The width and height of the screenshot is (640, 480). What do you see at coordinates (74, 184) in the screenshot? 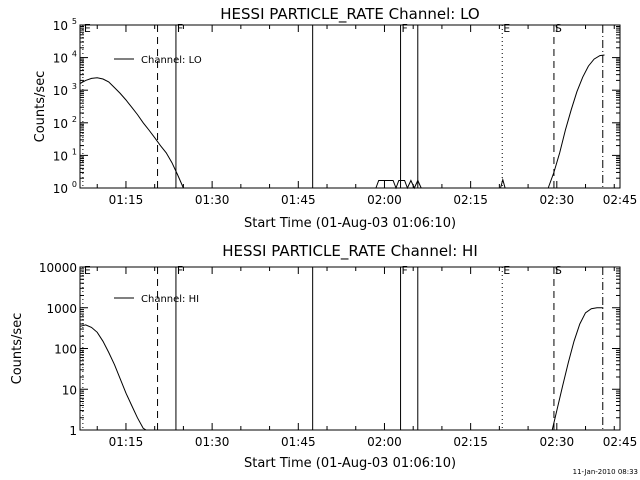
I see `y-tick-exponent: 0` at bounding box center [74, 184].